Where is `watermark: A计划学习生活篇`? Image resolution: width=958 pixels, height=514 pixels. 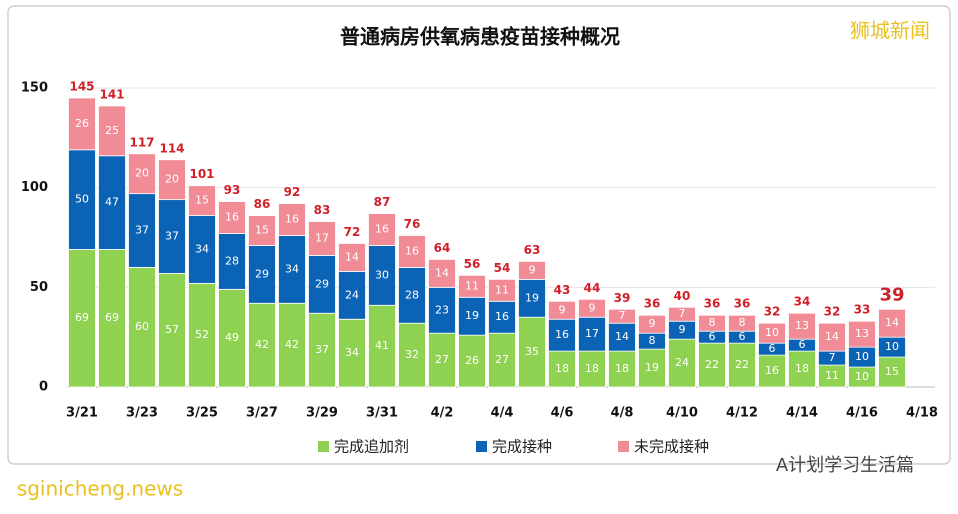 watermark: A计划学习生活篇 is located at coordinates (845, 465).